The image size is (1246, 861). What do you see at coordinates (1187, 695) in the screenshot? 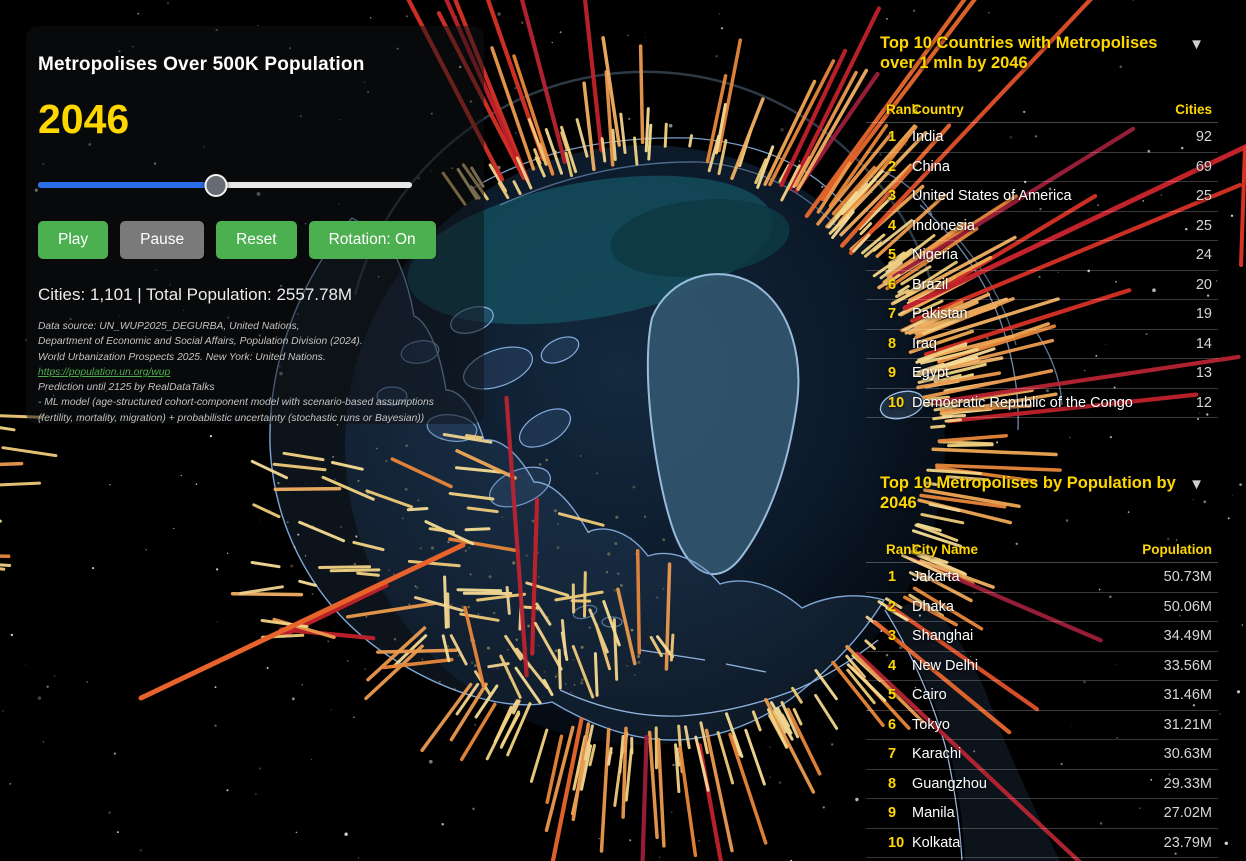
I see `population-cell: 31.46M` at bounding box center [1187, 695].